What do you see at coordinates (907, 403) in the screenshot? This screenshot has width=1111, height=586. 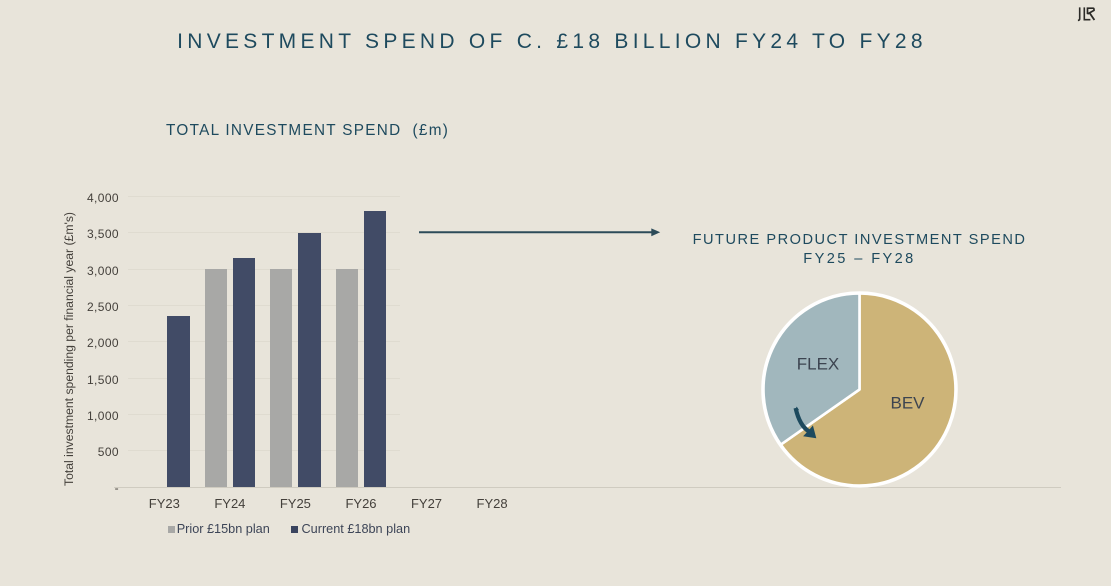 I see `svg-text: BEV` at bounding box center [907, 403].